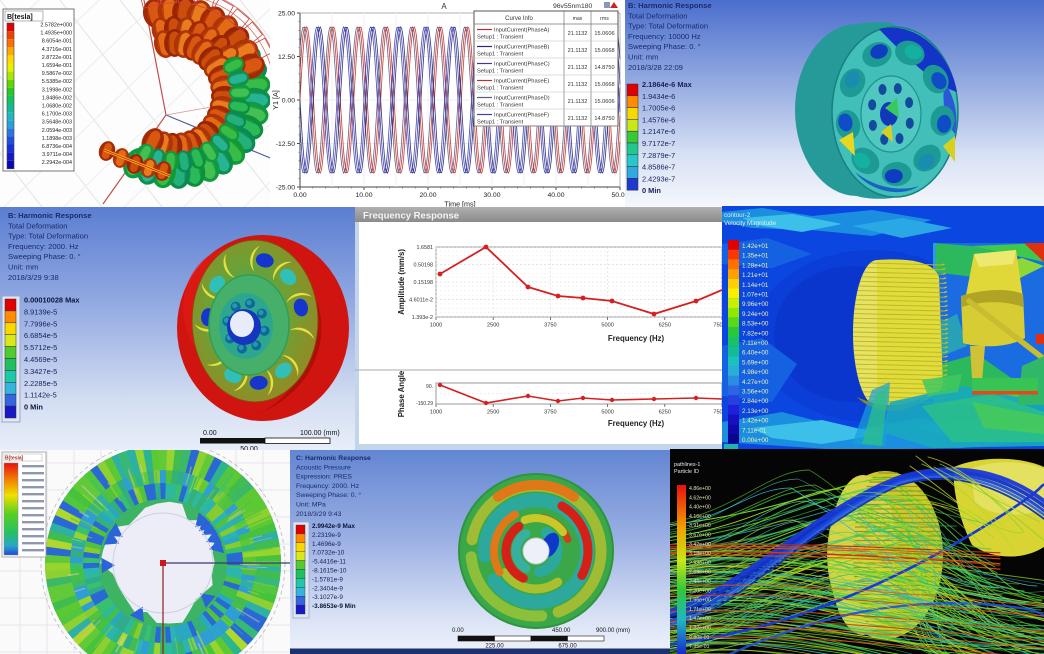  Describe the element at coordinates (311, 505) in the screenshot. I see `svg-text: Unit: MPa` at that location.